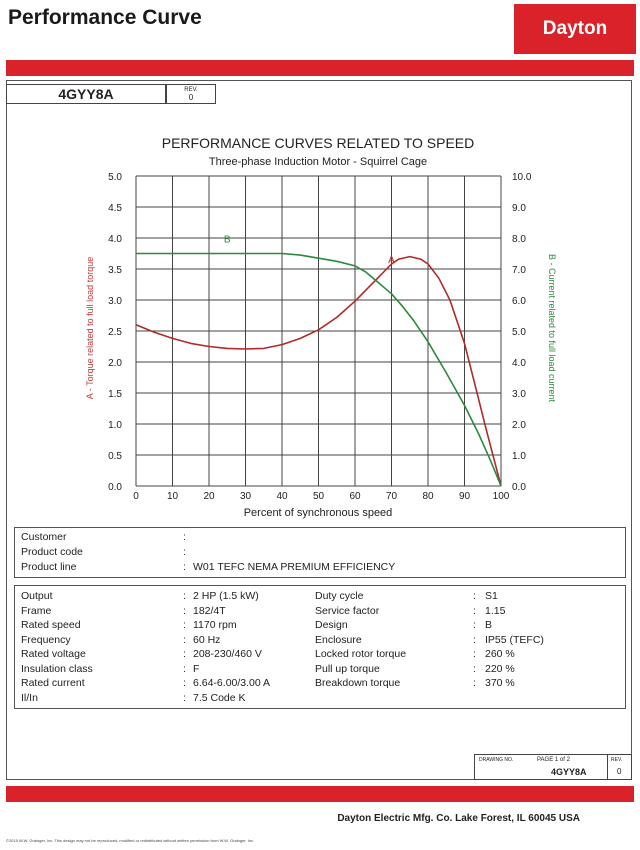 The height and width of the screenshot is (850, 640). What do you see at coordinates (514, 639) in the screenshot?
I see `spec-right-value: IP55 (TEFC)` at bounding box center [514, 639].